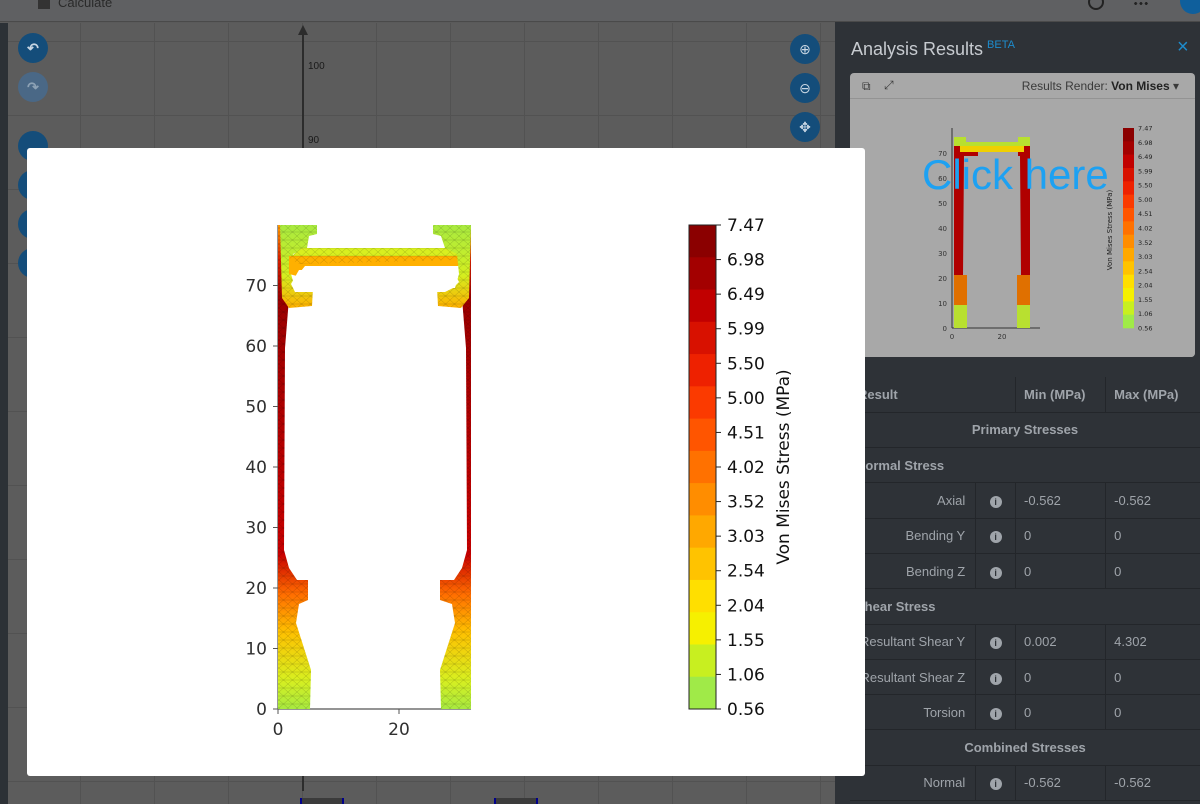 This screenshot has height=804, width=1200. Describe the element at coordinates (1002, 337) in the screenshot. I see `mini-x-tick-label: 20` at that location.